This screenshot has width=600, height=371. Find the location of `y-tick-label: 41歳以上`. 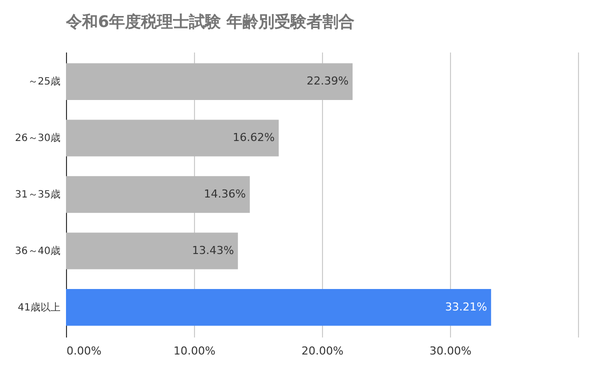

y-tick-label: 41歳以上 is located at coordinates (39, 307).